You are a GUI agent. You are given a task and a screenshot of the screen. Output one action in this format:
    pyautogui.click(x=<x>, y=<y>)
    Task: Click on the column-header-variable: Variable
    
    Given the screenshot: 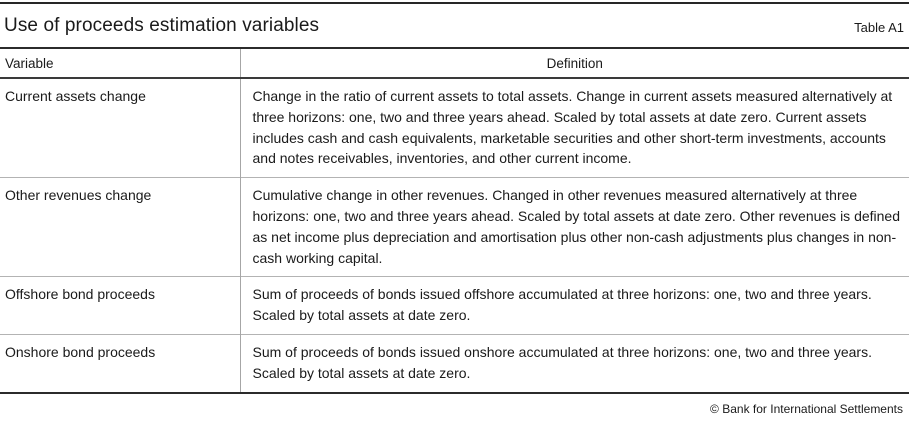 What is the action you would take?
    pyautogui.click(x=120, y=63)
    